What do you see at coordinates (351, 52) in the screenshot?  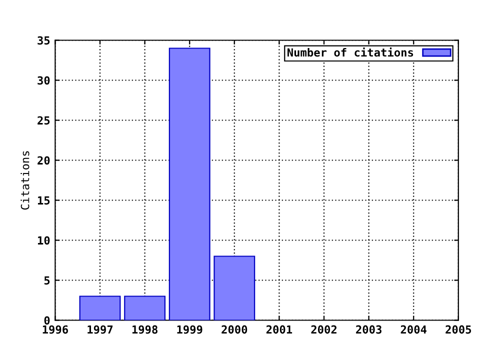 I see `legend-label: Number of citations` at bounding box center [351, 52].